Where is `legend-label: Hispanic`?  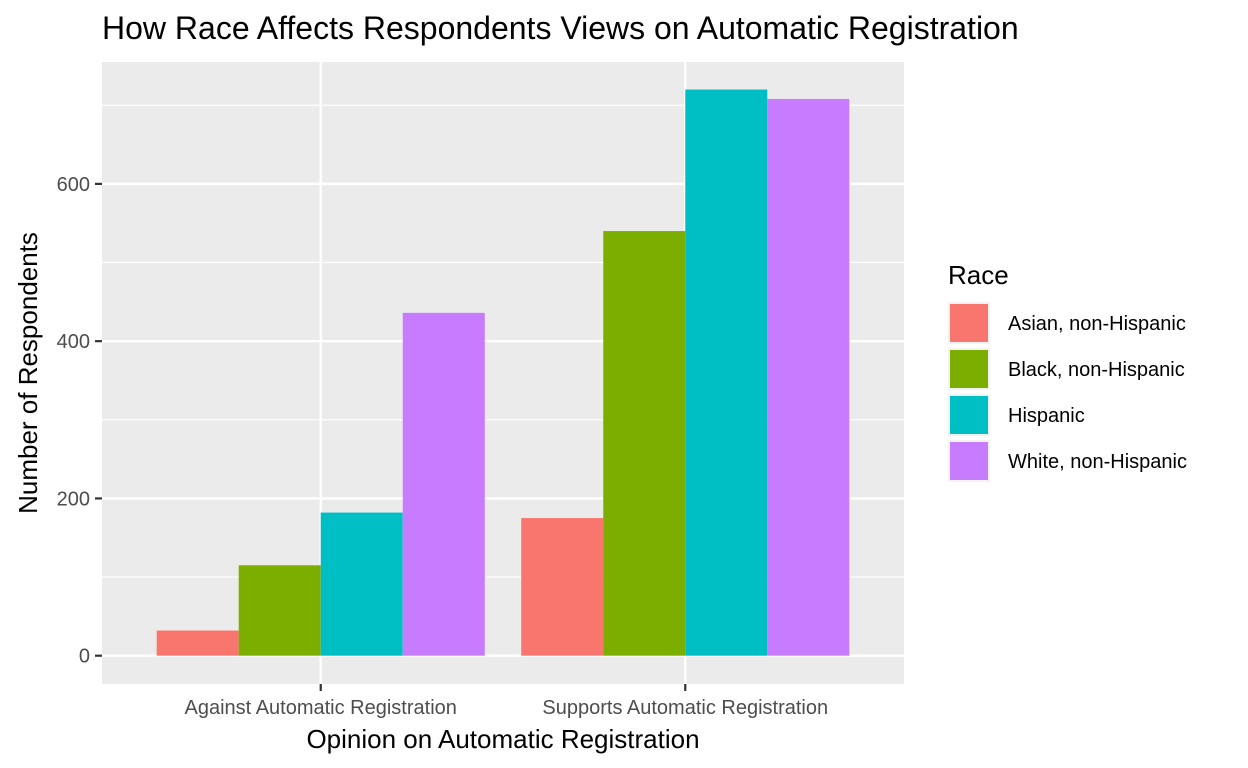 legend-label: Hispanic is located at coordinates (1046, 416).